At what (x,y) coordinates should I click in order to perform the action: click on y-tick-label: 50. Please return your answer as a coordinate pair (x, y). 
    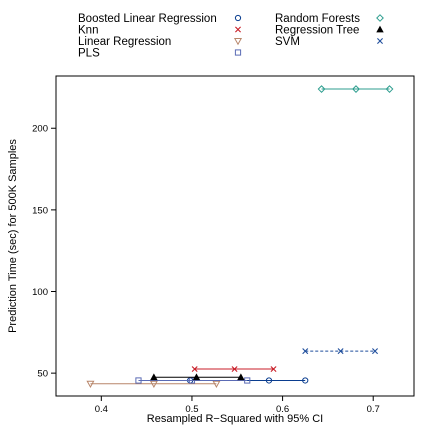
    Looking at the image, I should click on (42, 374).